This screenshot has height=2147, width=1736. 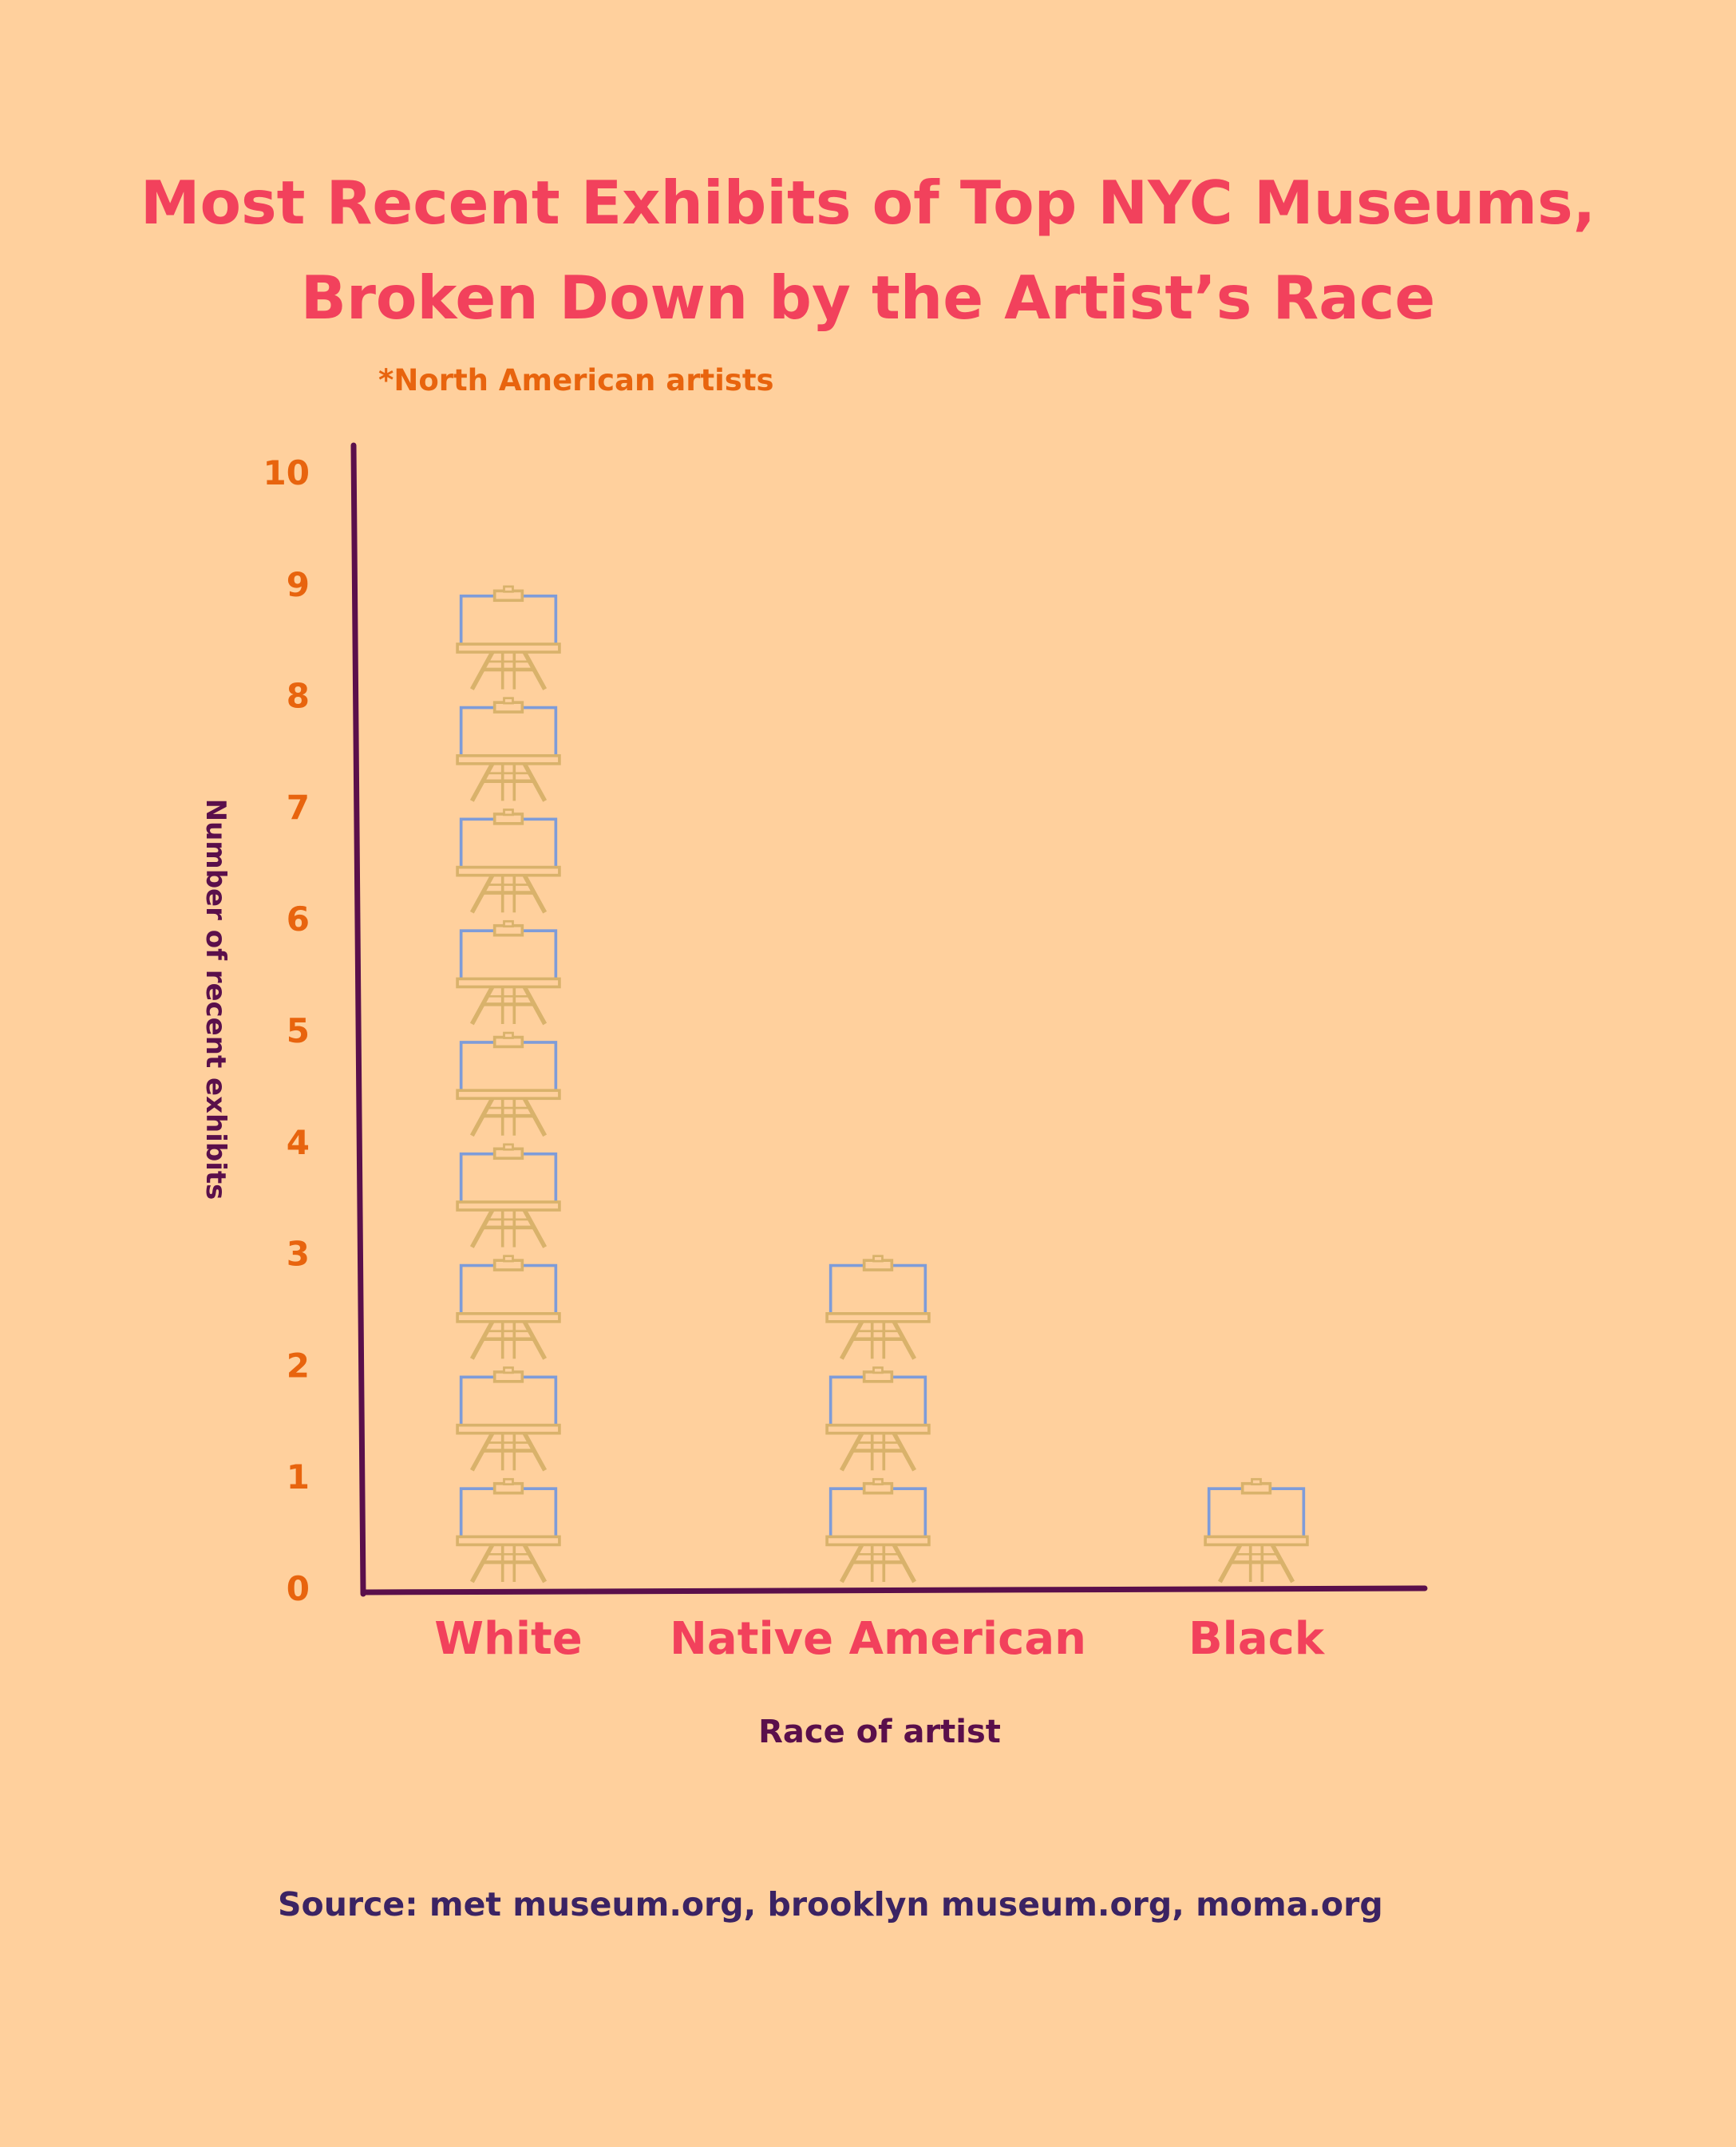 I want to click on bar-white, so click(x=508, y=1084).